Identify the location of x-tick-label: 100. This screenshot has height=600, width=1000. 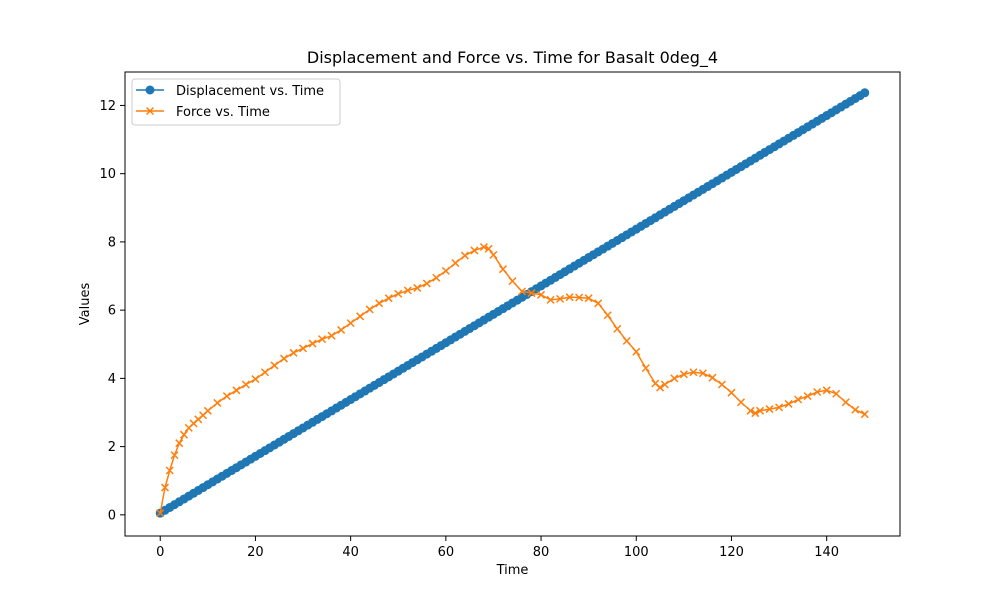
(636, 552).